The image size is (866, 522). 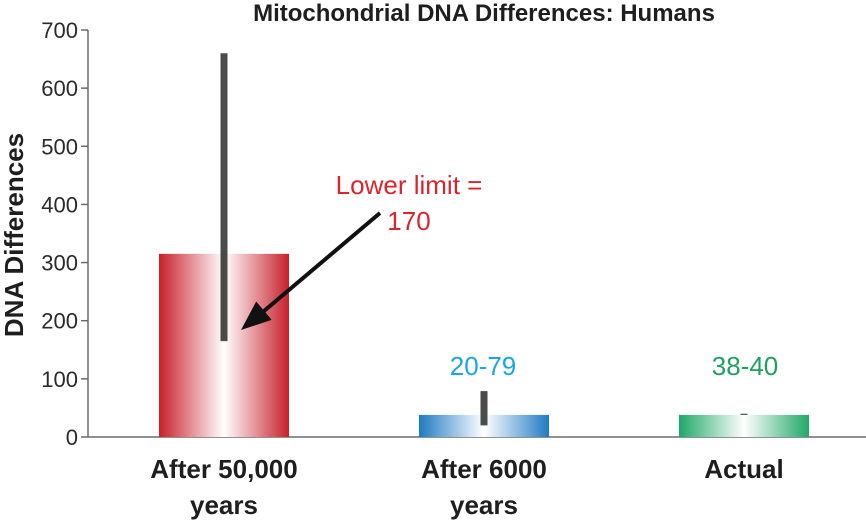 What do you see at coordinates (315, 267) in the screenshot?
I see `annotation-arrow-line` at bounding box center [315, 267].